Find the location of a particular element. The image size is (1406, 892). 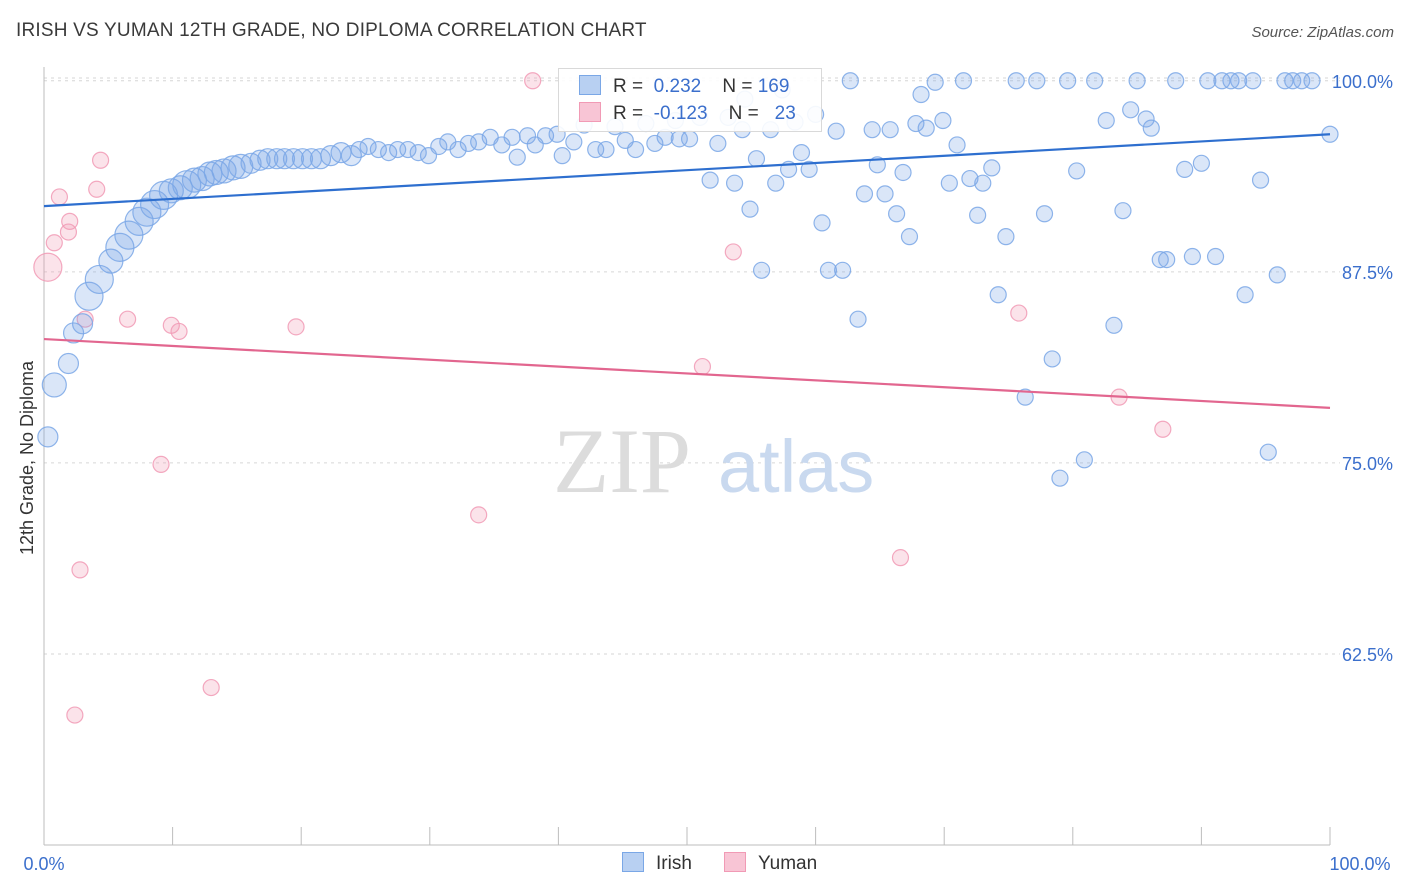

yuman-r-value: -0.123 is located at coordinates (680, 113).